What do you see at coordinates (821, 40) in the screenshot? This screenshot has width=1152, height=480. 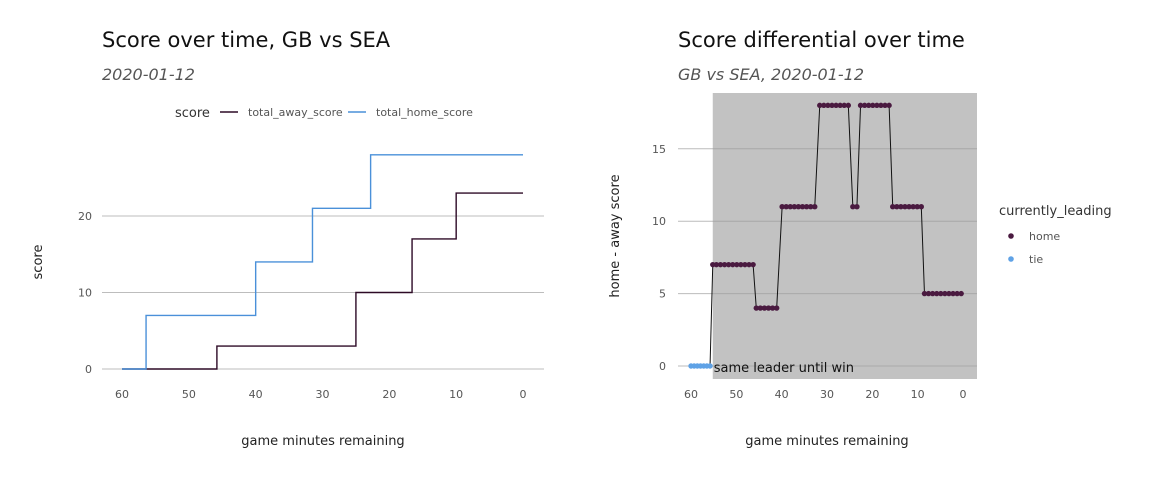 I see `chart-right-title: Score differential over time` at bounding box center [821, 40].